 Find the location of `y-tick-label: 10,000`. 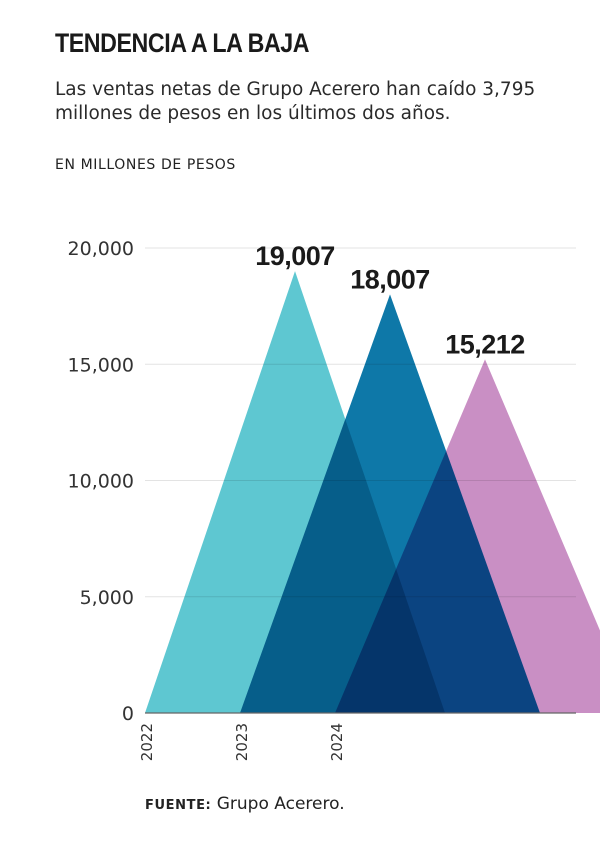

y-tick-label: 10,000 is located at coordinates (101, 482).